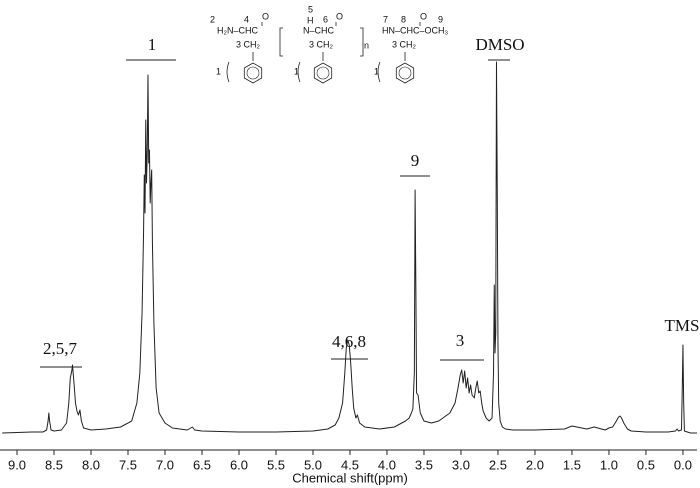 This screenshot has width=700, height=488. Describe the element at coordinates (350, 477) in the screenshot. I see `x-axis-title: Chemical shift(ppm)` at that location.